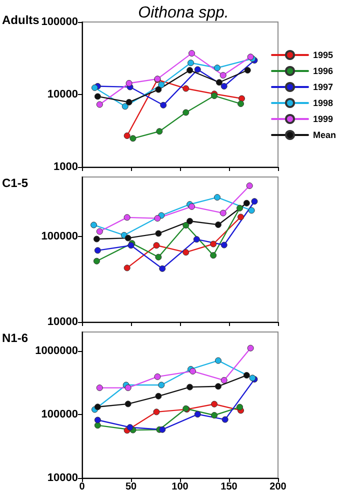 The width and height of the screenshot is (345, 497). I want to click on y-axis-title: N1-6, so click(15, 338).